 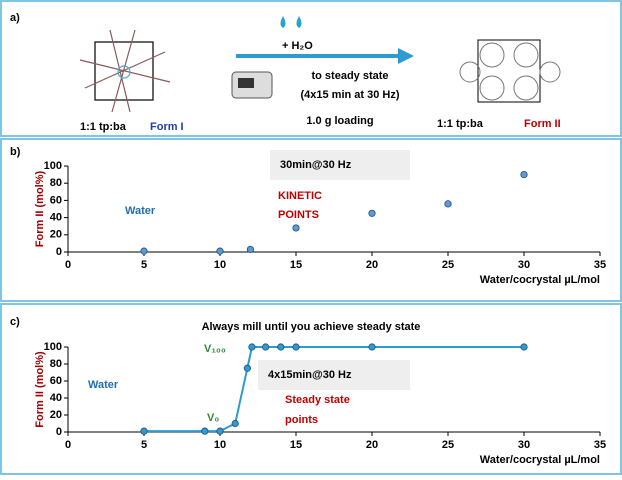 What do you see at coordinates (298, 215) in the screenshot?
I see `annotation: POINTS` at bounding box center [298, 215].